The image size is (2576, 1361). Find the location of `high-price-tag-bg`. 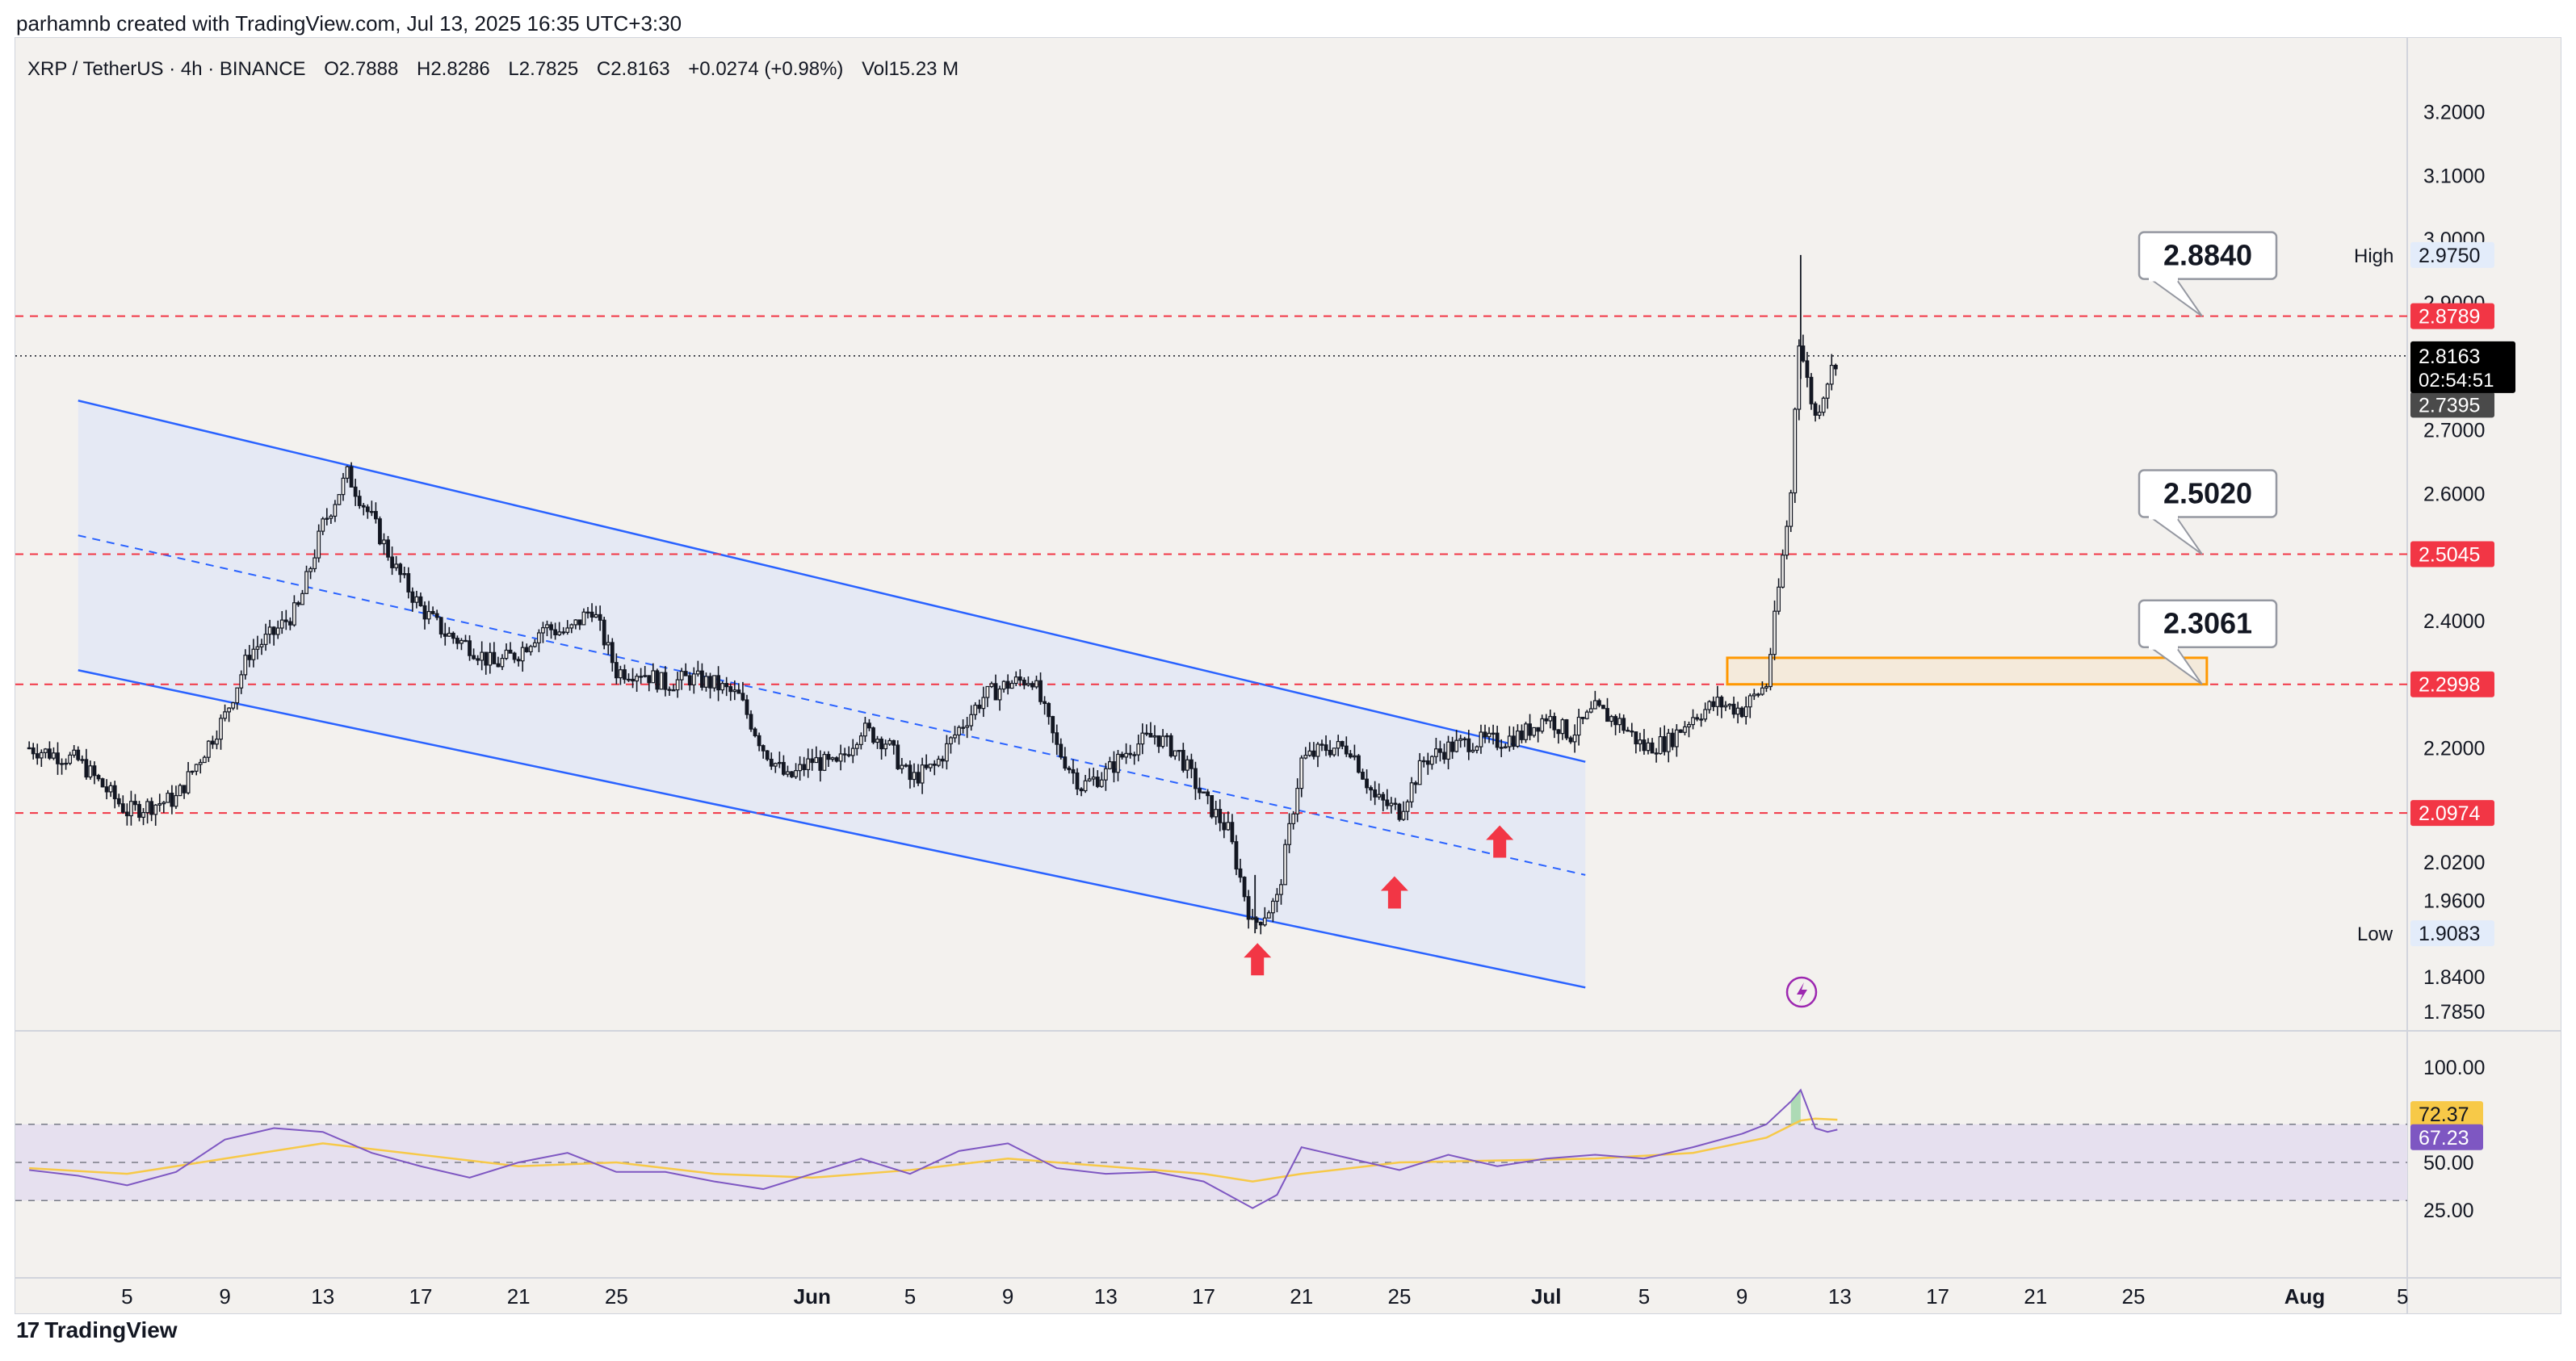

high-price-tag-bg is located at coordinates (2452, 255).